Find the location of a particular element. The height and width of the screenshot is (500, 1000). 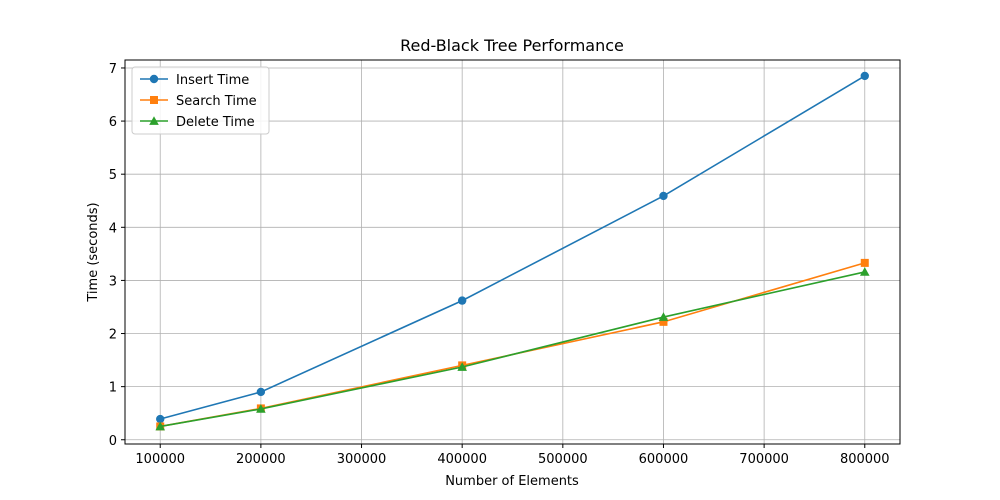

y-tick-label: 3 is located at coordinates (113, 281).